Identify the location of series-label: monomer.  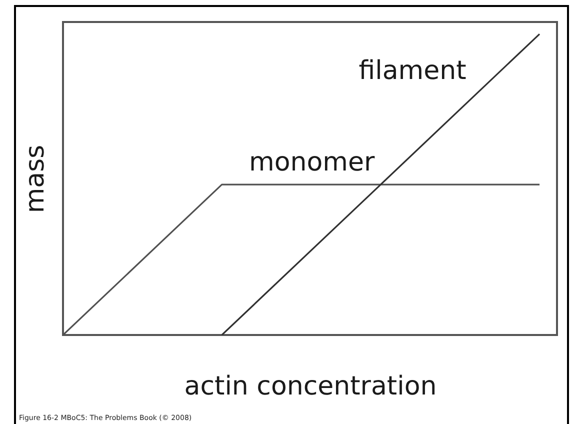
(312, 163).